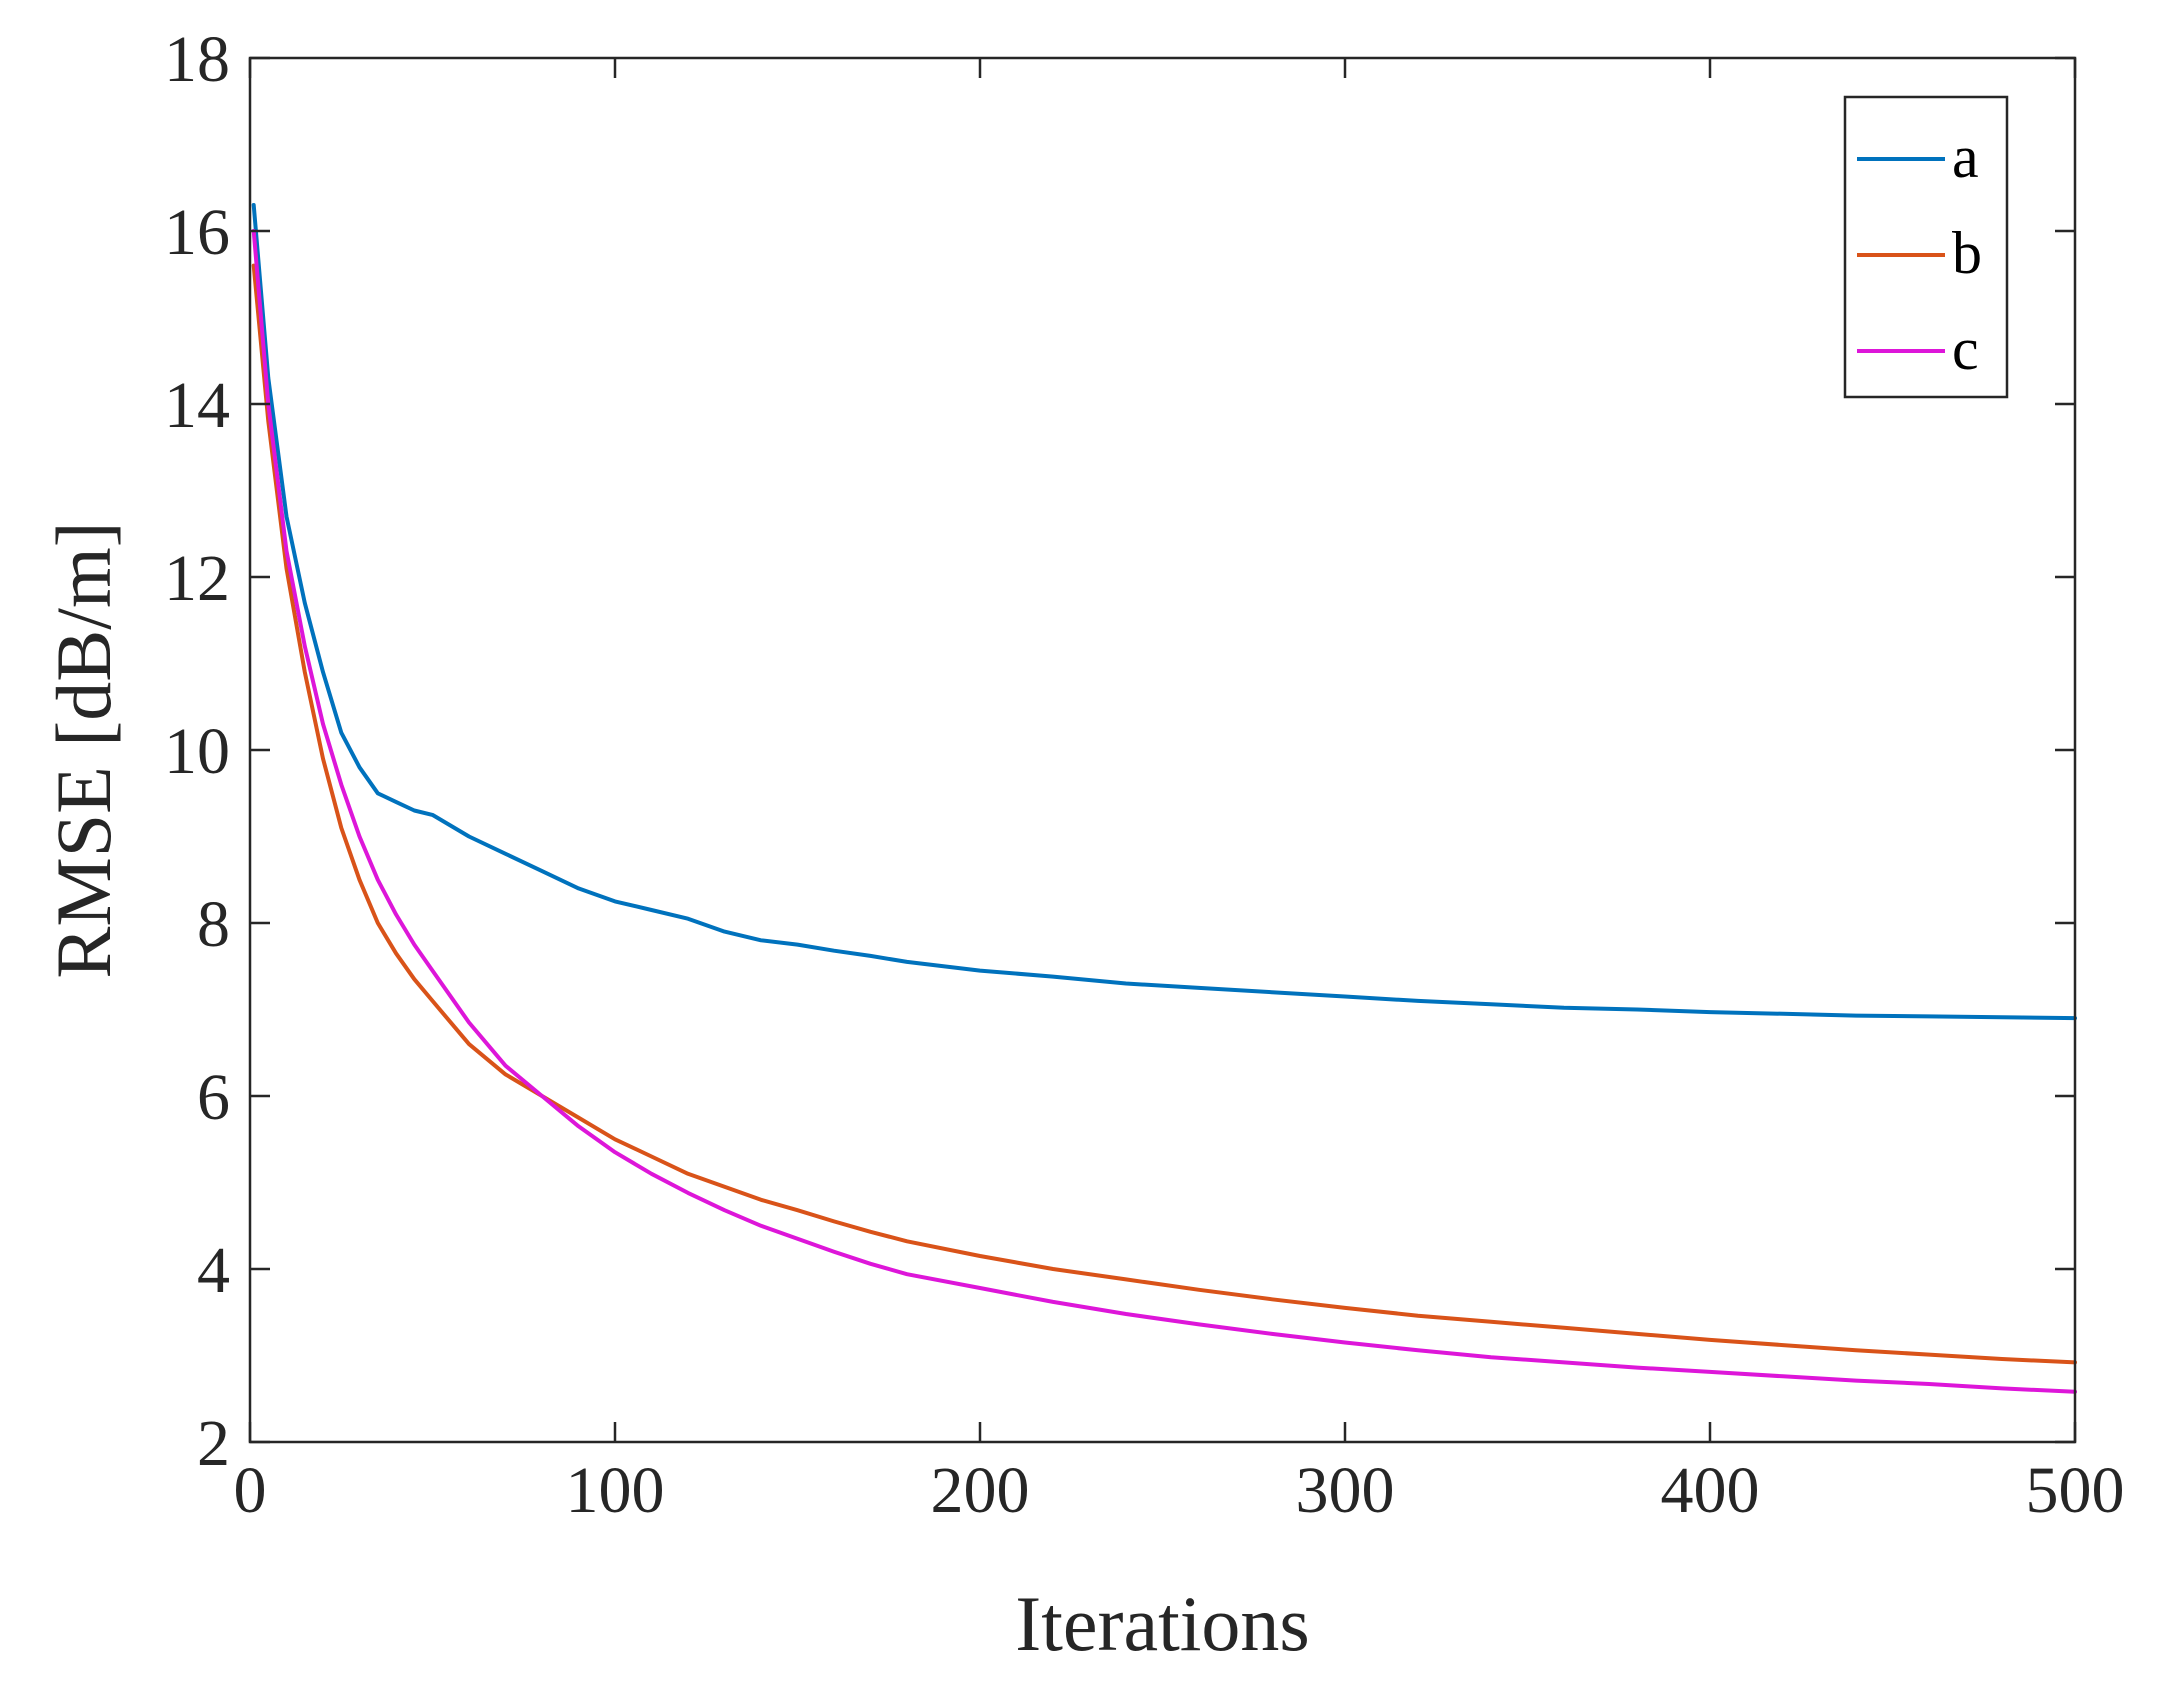 This screenshot has height=1685, width=2161. Describe the element at coordinates (2075, 1490) in the screenshot. I see `x-tick-label: 500` at that location.